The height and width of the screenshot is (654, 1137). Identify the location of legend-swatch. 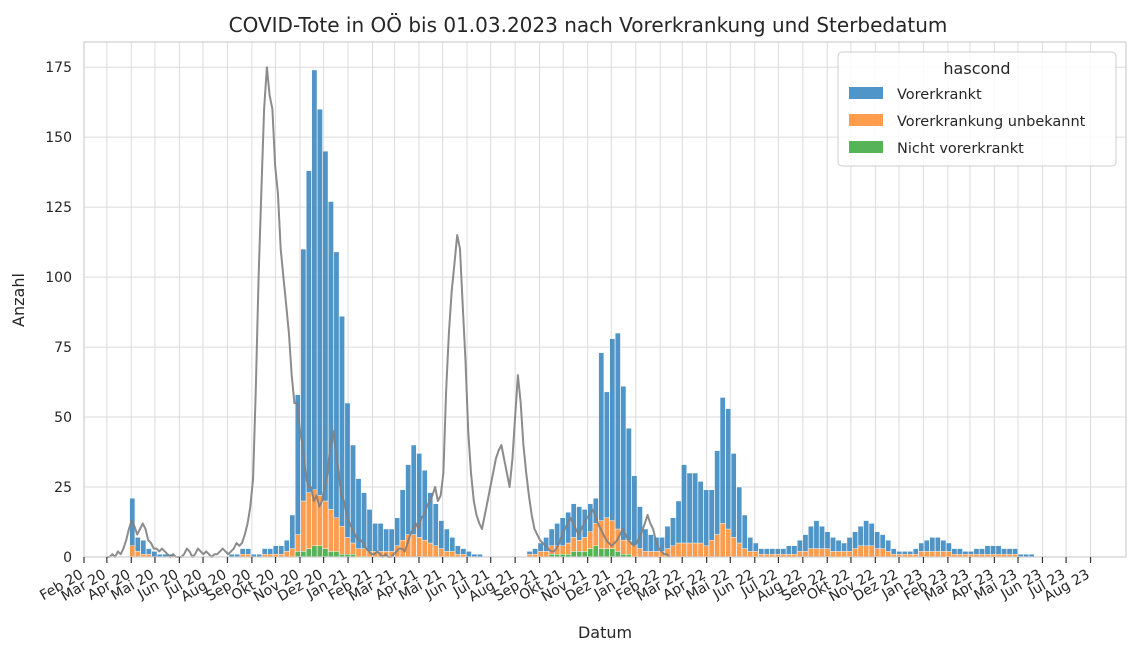
(866, 120).